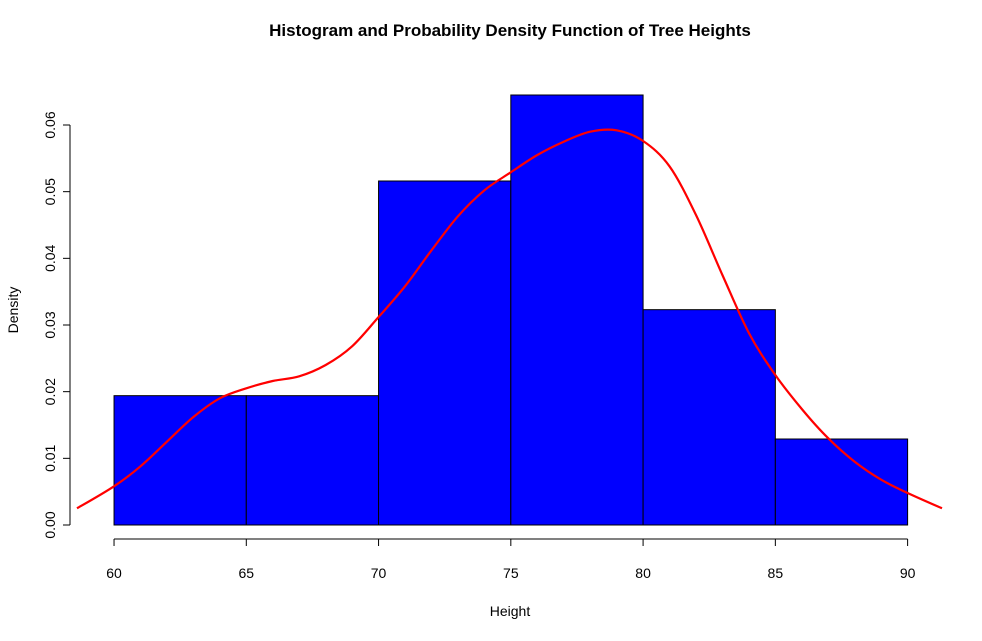  I want to click on y-tick-label: 0.01, so click(50, 457).